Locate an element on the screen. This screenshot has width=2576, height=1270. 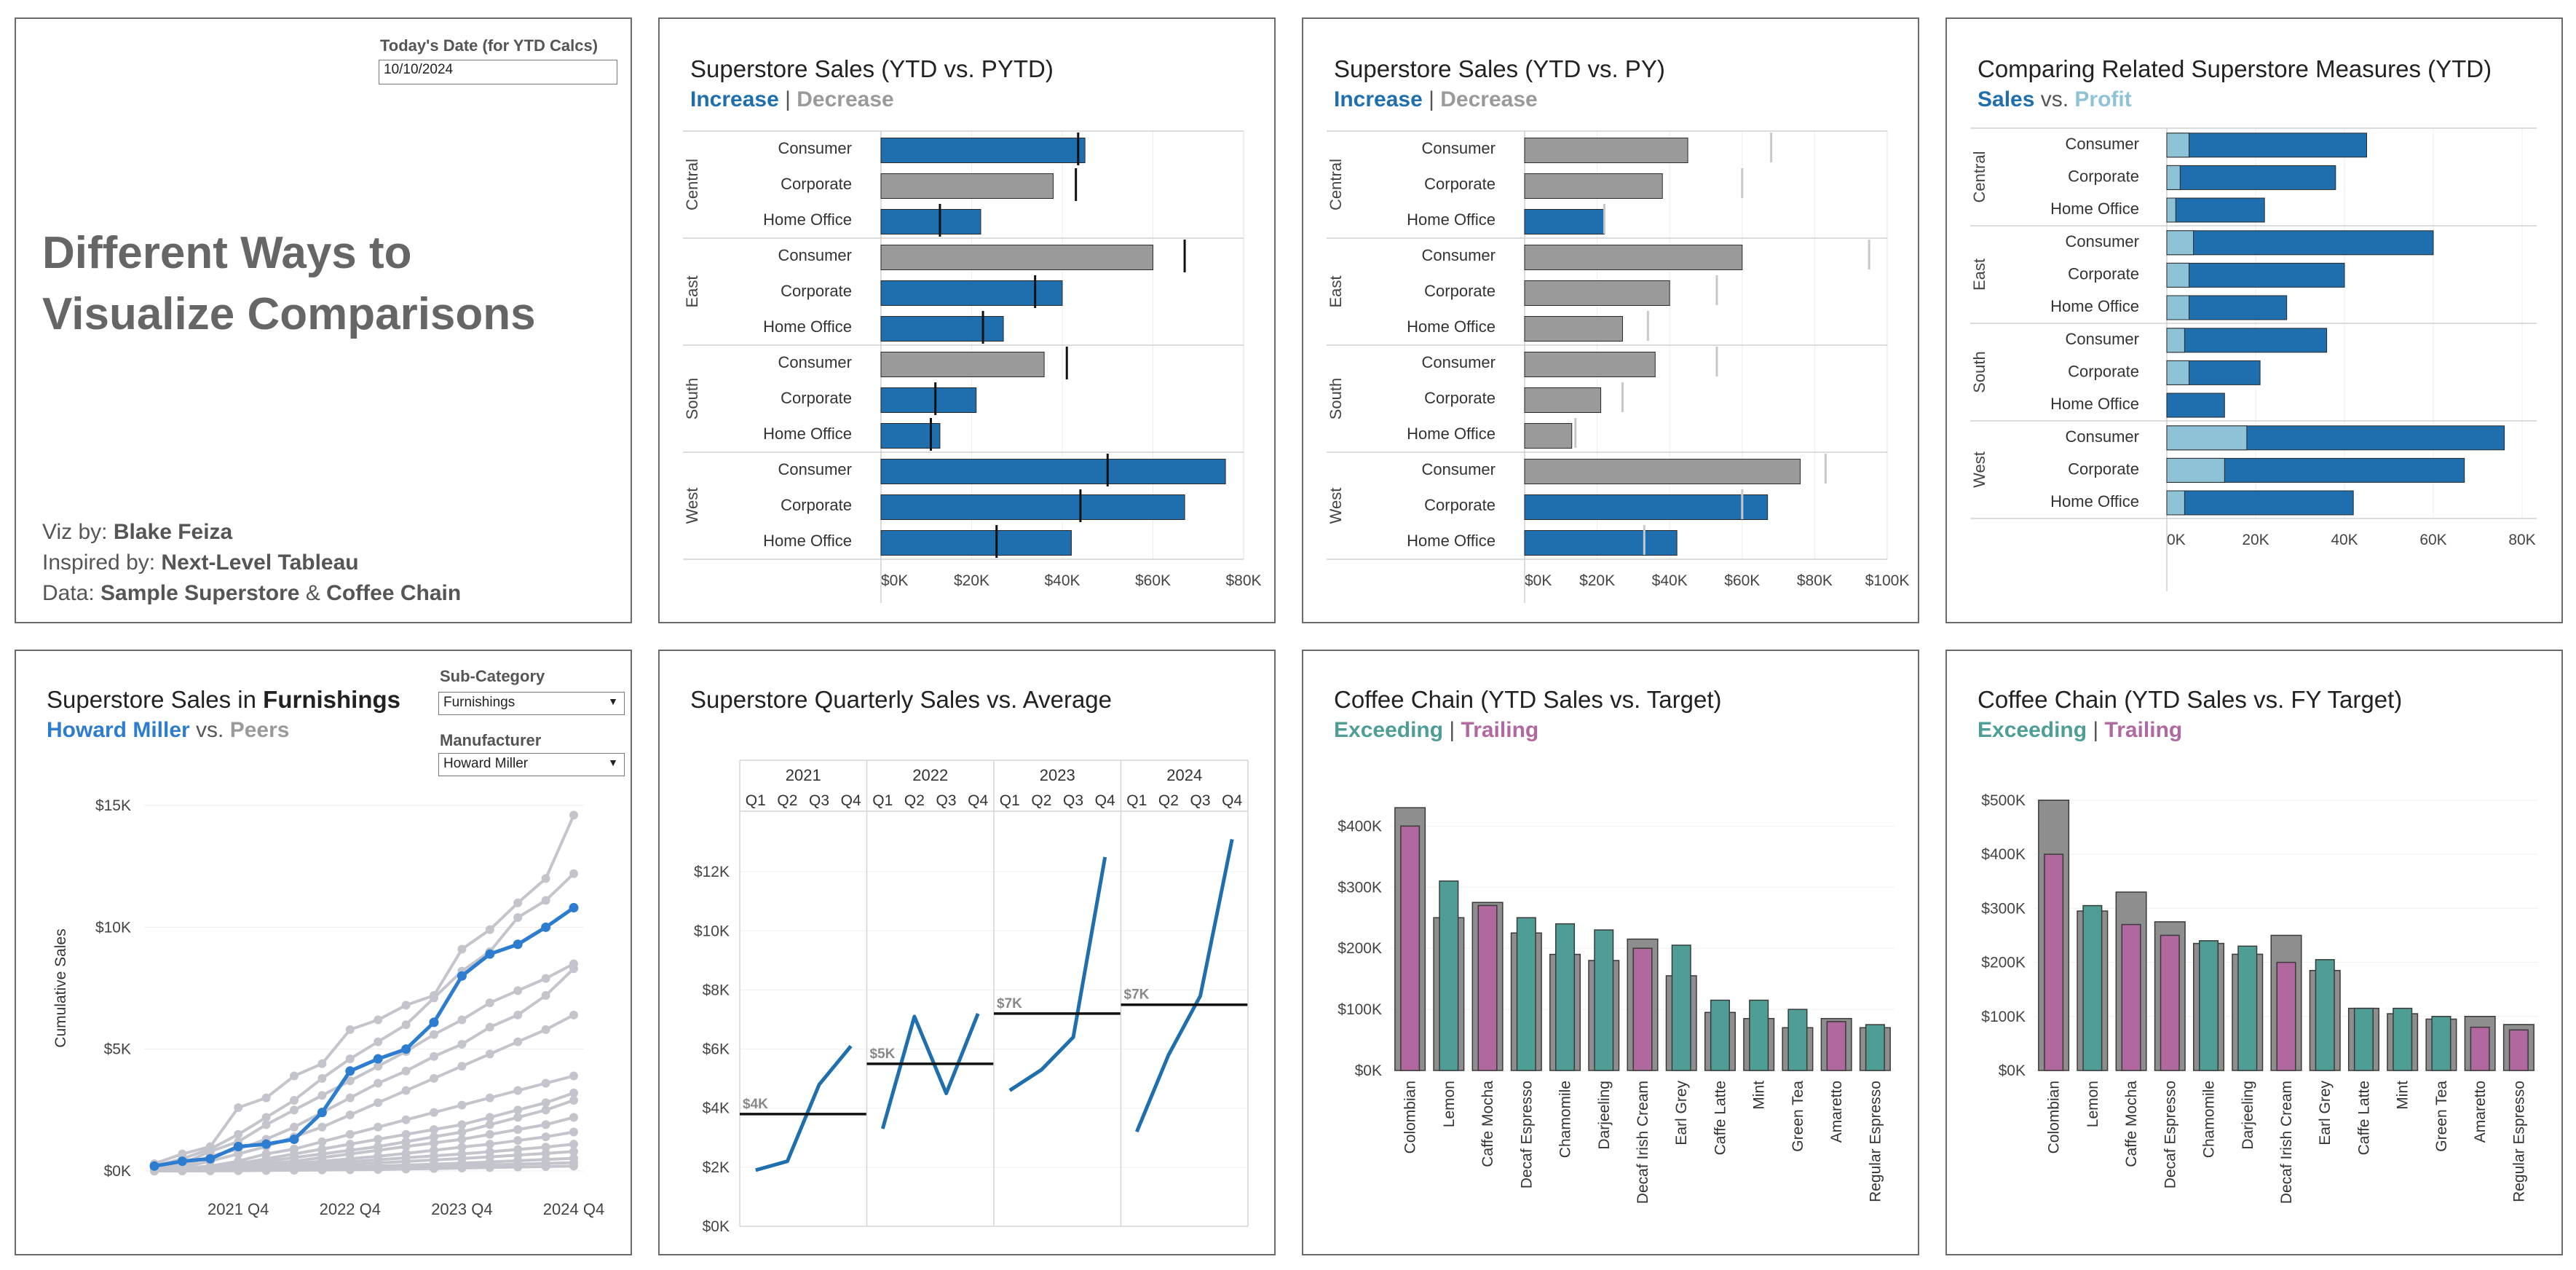
x-tick-label: $60K is located at coordinates (1153, 580).